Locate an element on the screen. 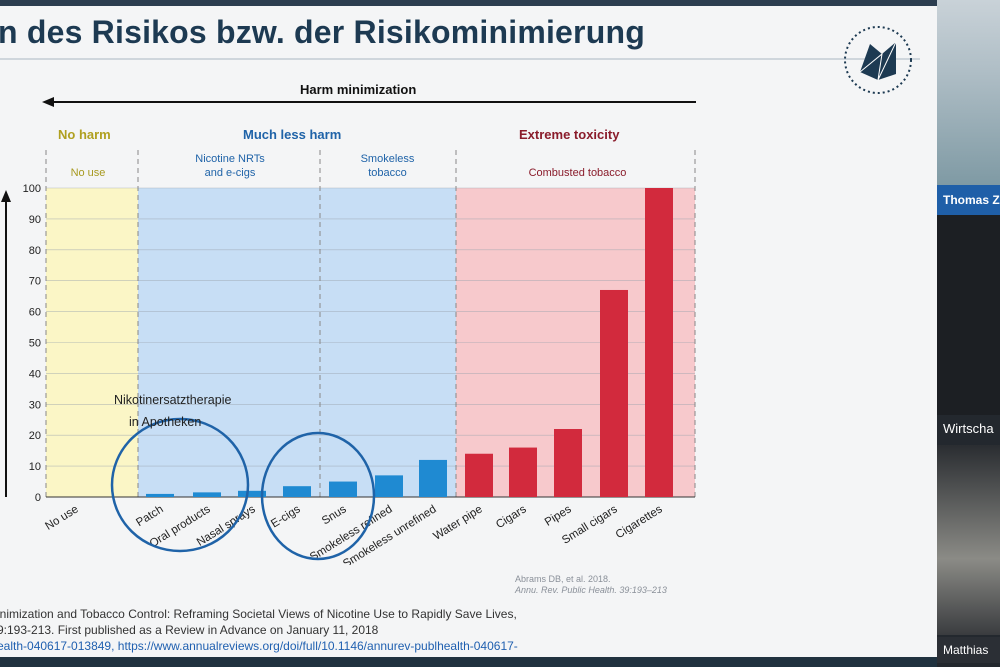 The height and width of the screenshot is (667, 1000). harm-minimization-label: Harm minimization is located at coordinates (358, 89).